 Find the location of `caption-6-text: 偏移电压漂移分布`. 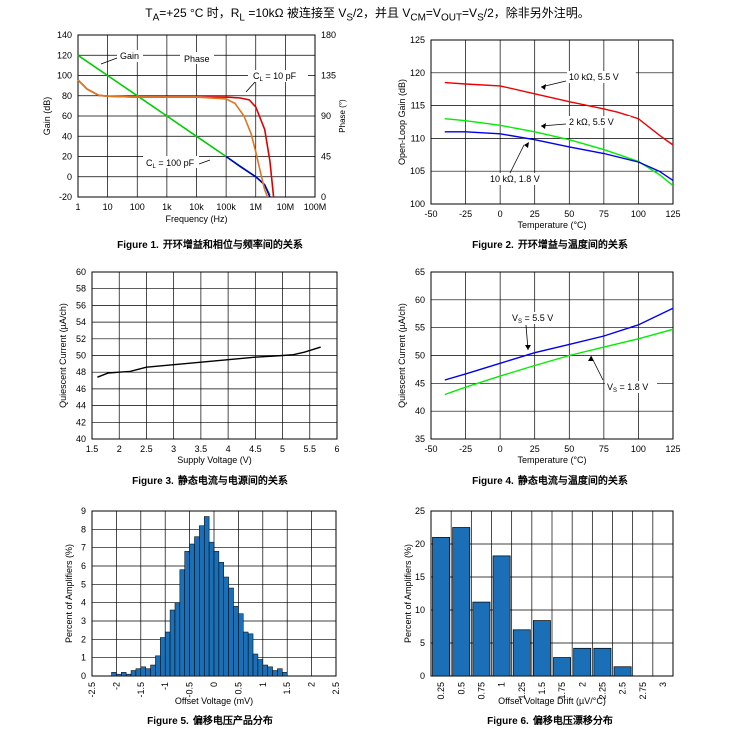

caption-6-text: 偏移电压漂移分布 is located at coordinates (572, 721).